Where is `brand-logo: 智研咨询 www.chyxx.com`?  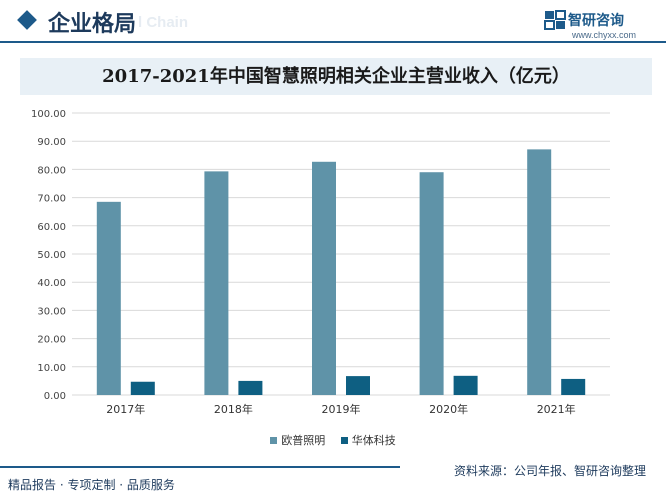
brand-logo: 智研咨询 www.chyxx.com is located at coordinates (599, 25).